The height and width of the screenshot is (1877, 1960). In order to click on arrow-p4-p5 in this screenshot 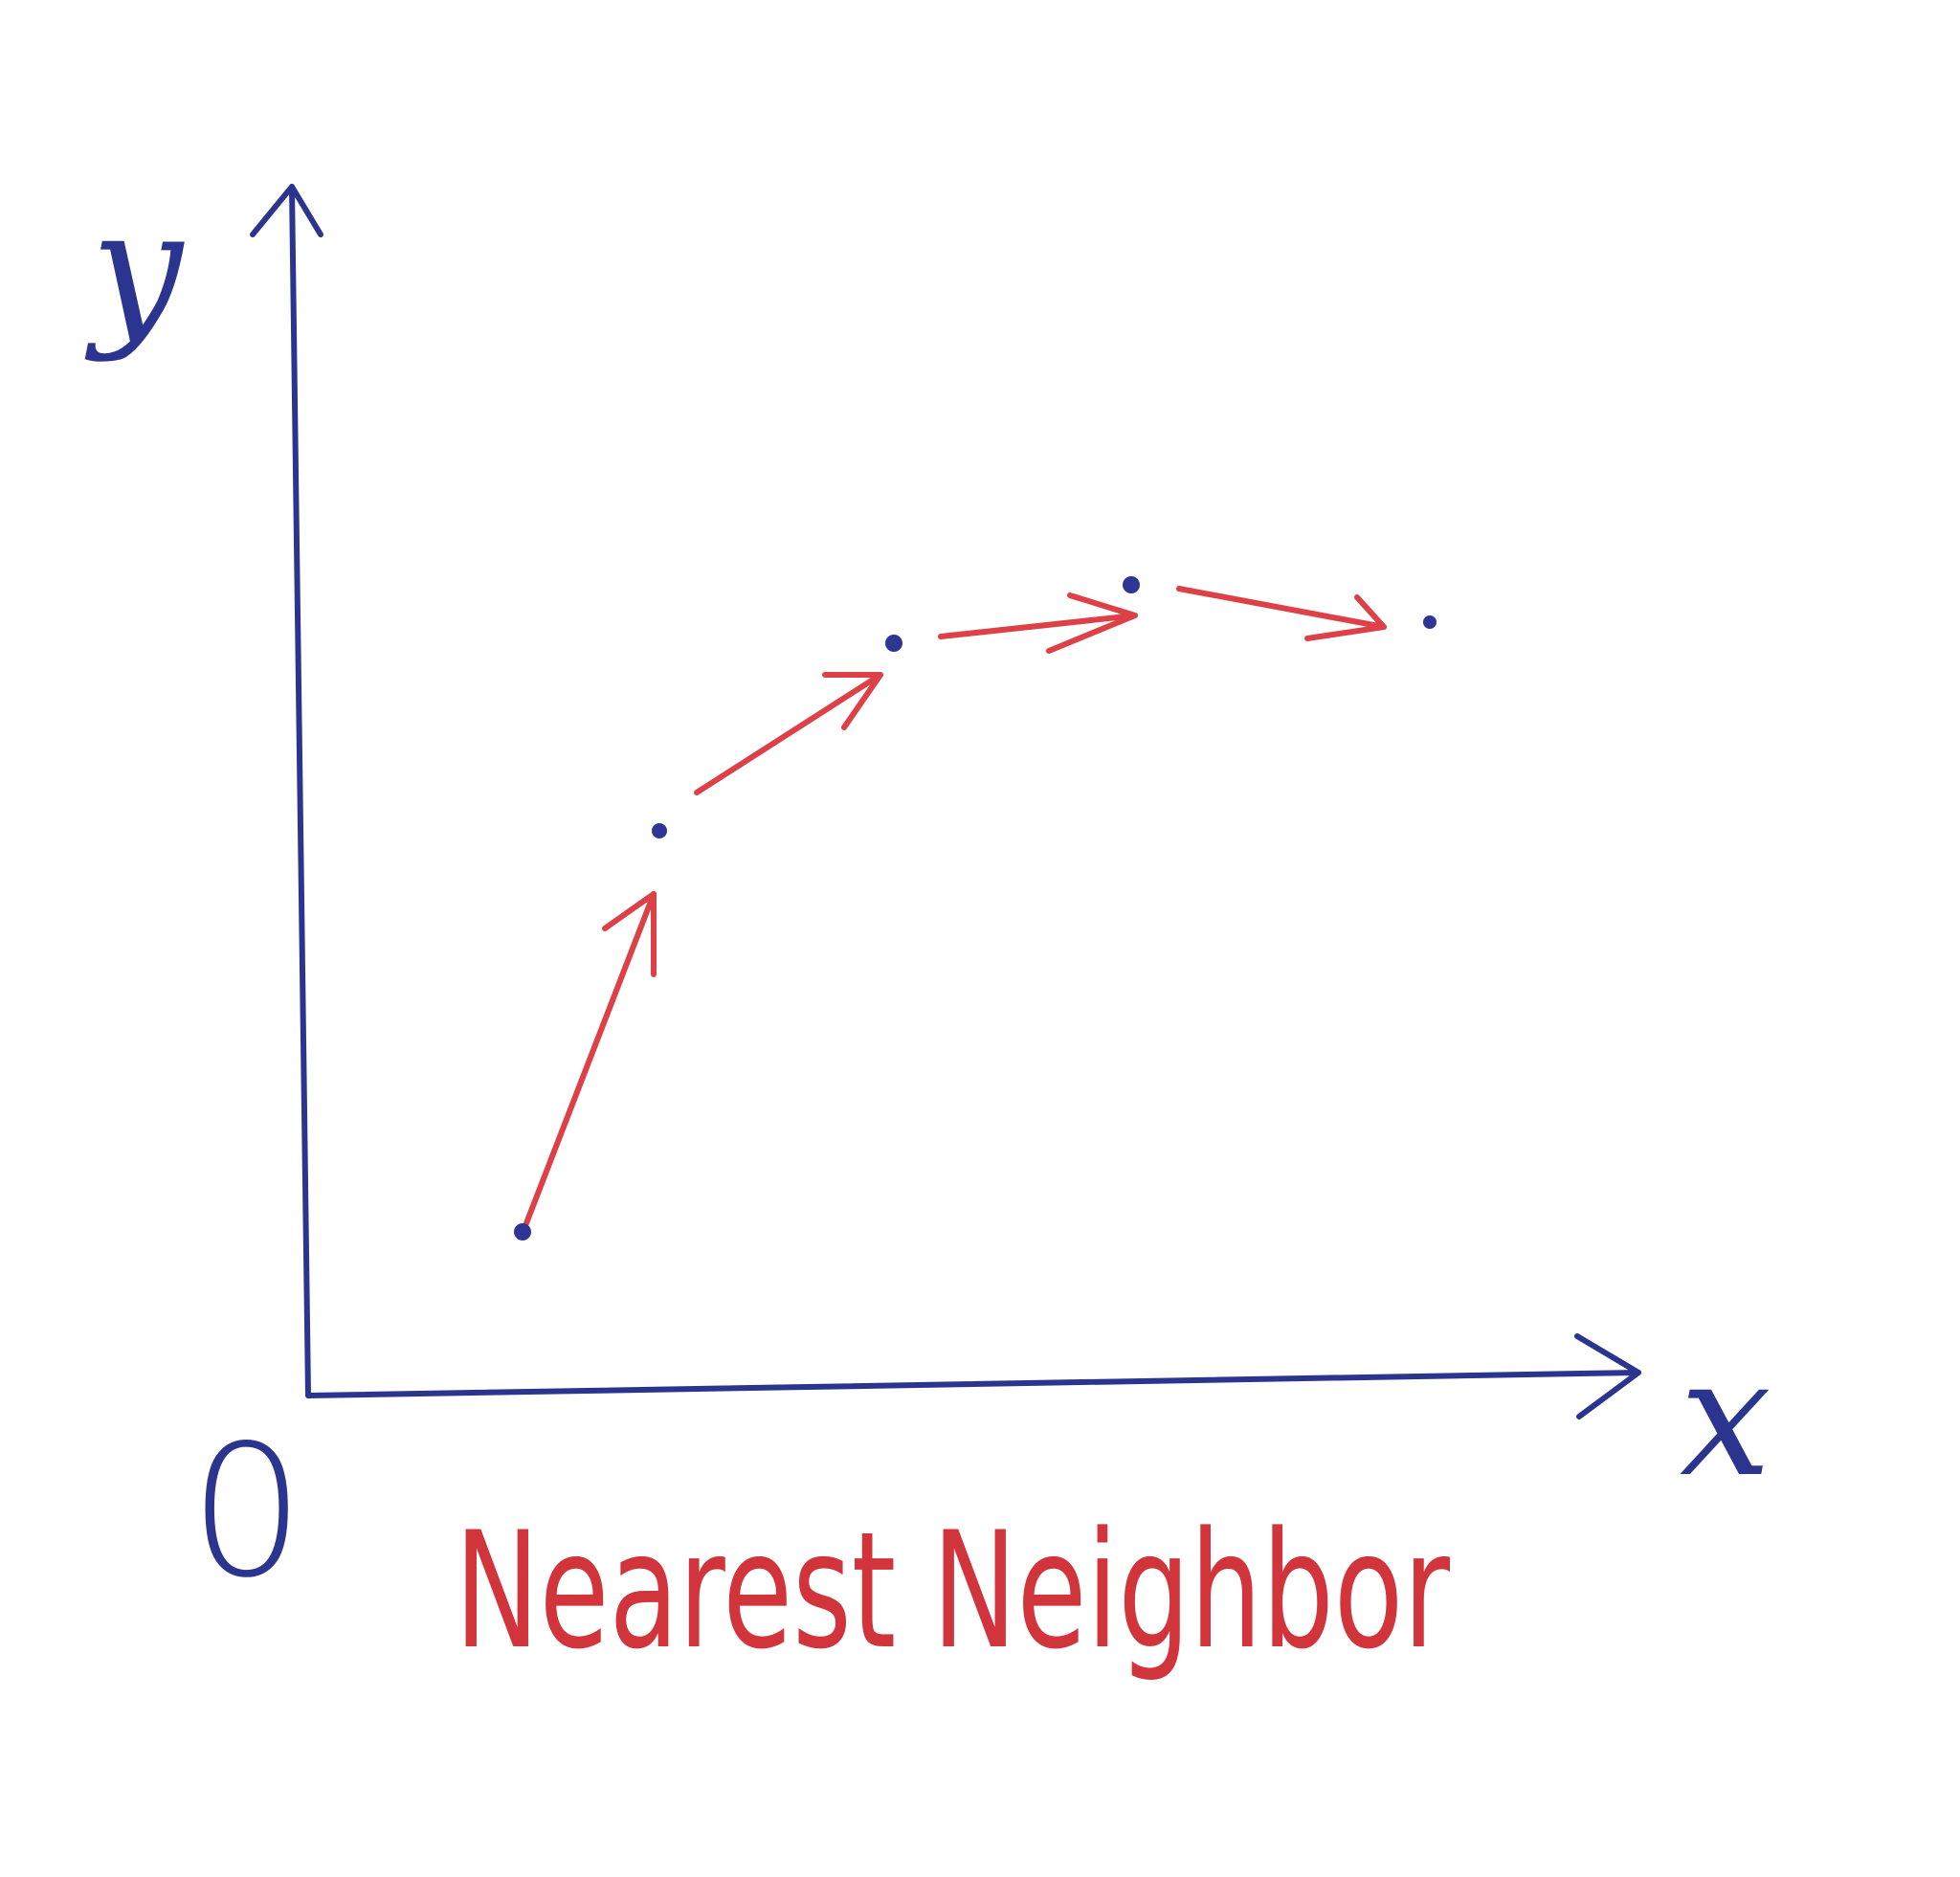, I will do `click(1281, 613)`.